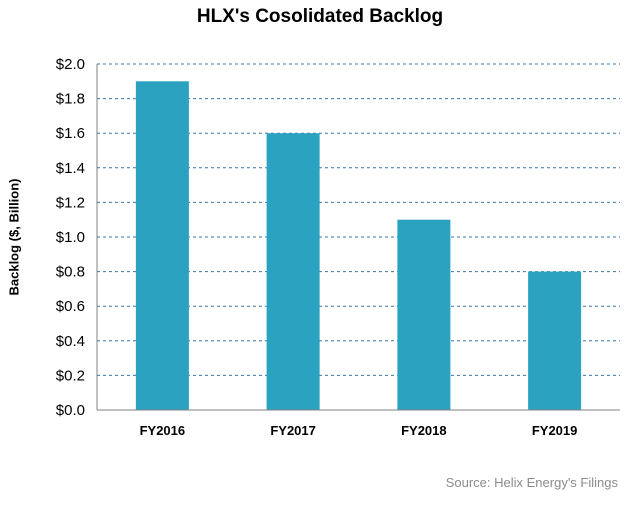 The width and height of the screenshot is (640, 505). I want to click on y-tick-label: $0.6, so click(70, 306).